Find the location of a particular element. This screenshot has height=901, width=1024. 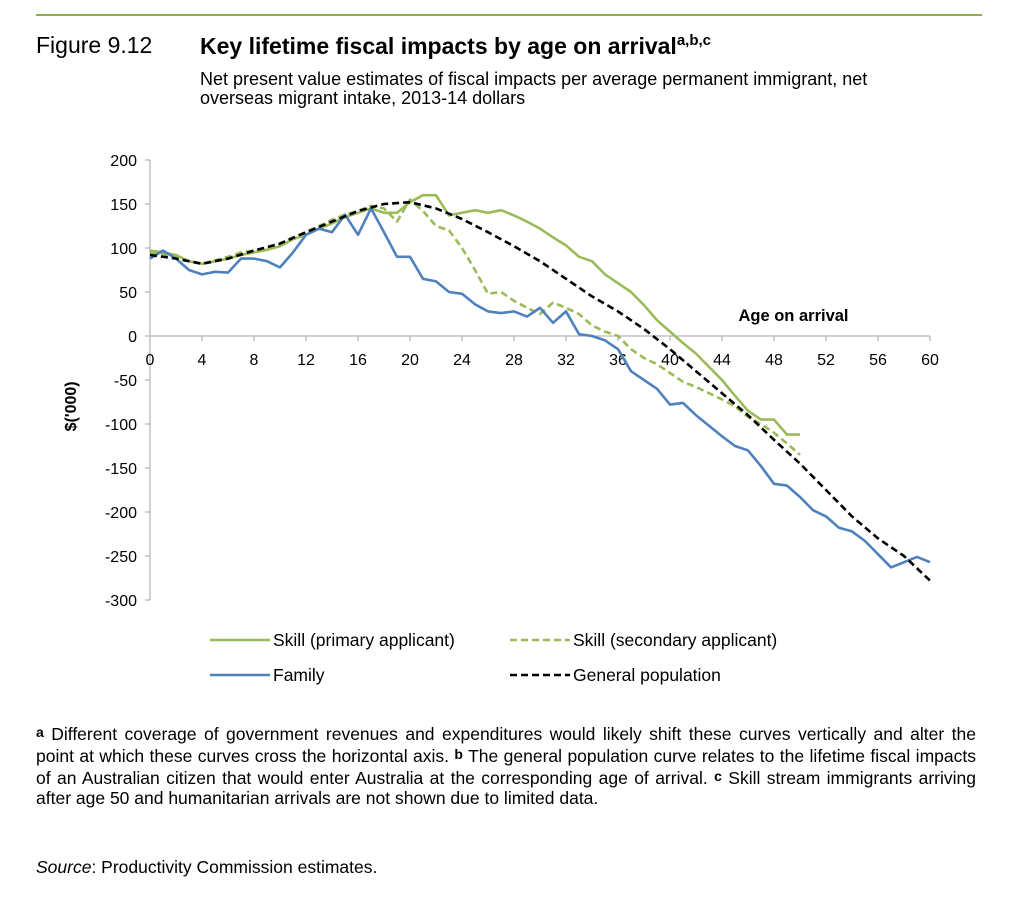

y-tick-label: -250 is located at coordinates (121, 557).